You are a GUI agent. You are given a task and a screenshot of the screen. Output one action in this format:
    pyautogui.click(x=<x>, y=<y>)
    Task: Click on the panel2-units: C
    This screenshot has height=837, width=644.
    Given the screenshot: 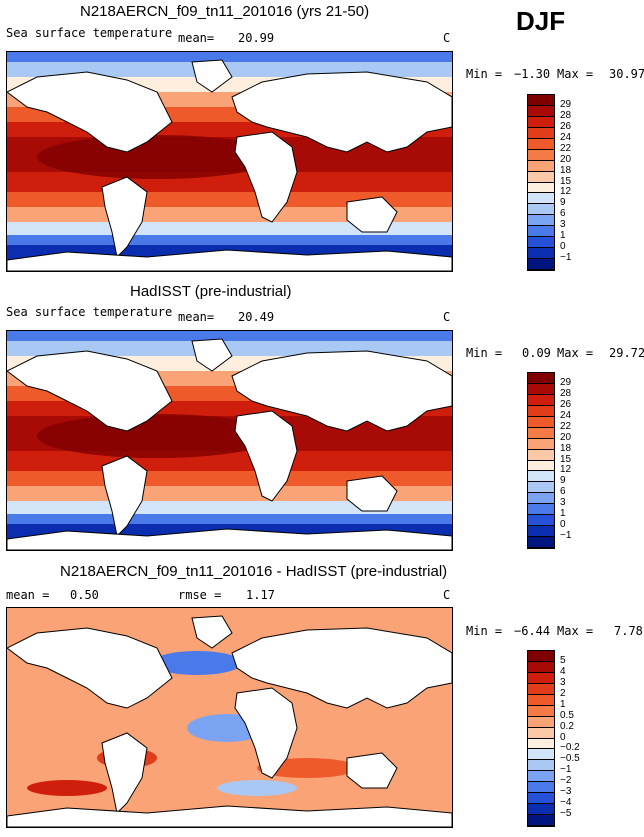 What is the action you would take?
    pyautogui.click(x=447, y=317)
    